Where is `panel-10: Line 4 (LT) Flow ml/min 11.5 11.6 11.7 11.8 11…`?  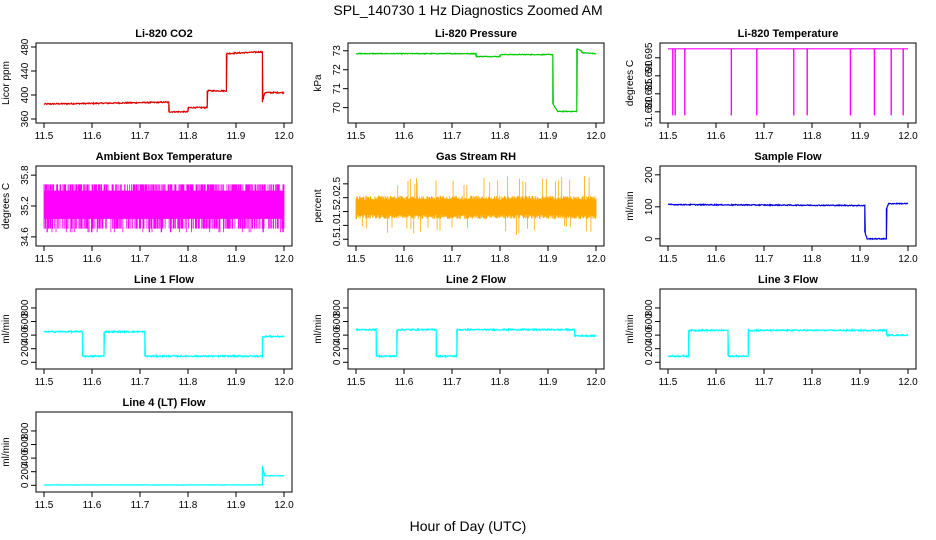
panel-10: Line 4 (LT) Flow ml/min 11.5 11.6 11.7 11.8 11… is located at coordinates (147, 454).